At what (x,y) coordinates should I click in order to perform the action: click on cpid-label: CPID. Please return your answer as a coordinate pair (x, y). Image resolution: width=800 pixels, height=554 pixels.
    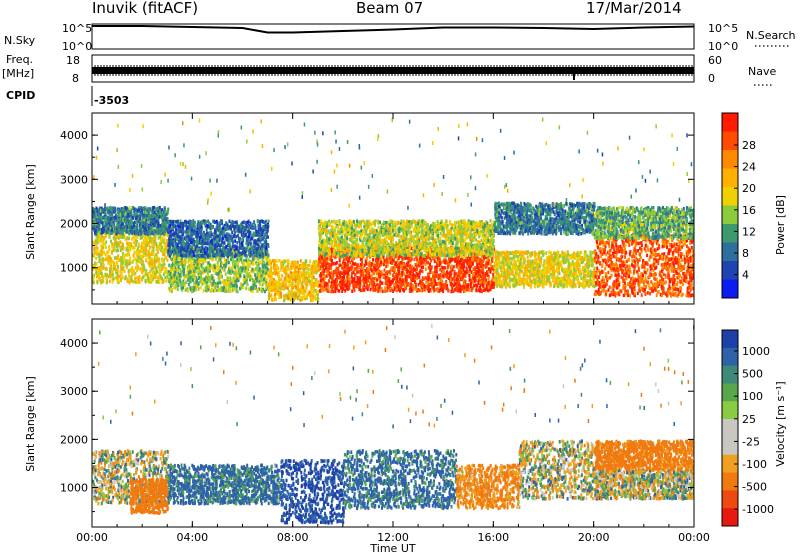
    Looking at the image, I should click on (20, 95).